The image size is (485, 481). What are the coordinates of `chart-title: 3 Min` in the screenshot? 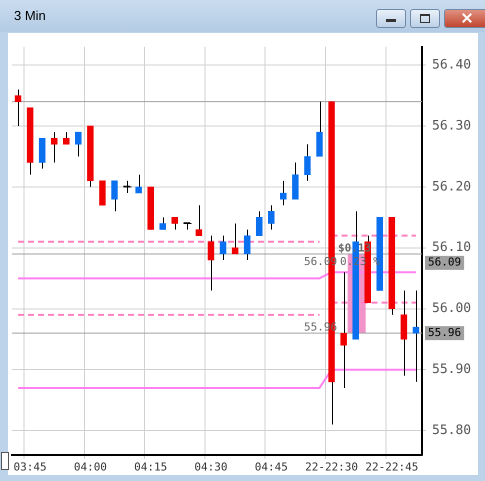 It's located at (30, 15).